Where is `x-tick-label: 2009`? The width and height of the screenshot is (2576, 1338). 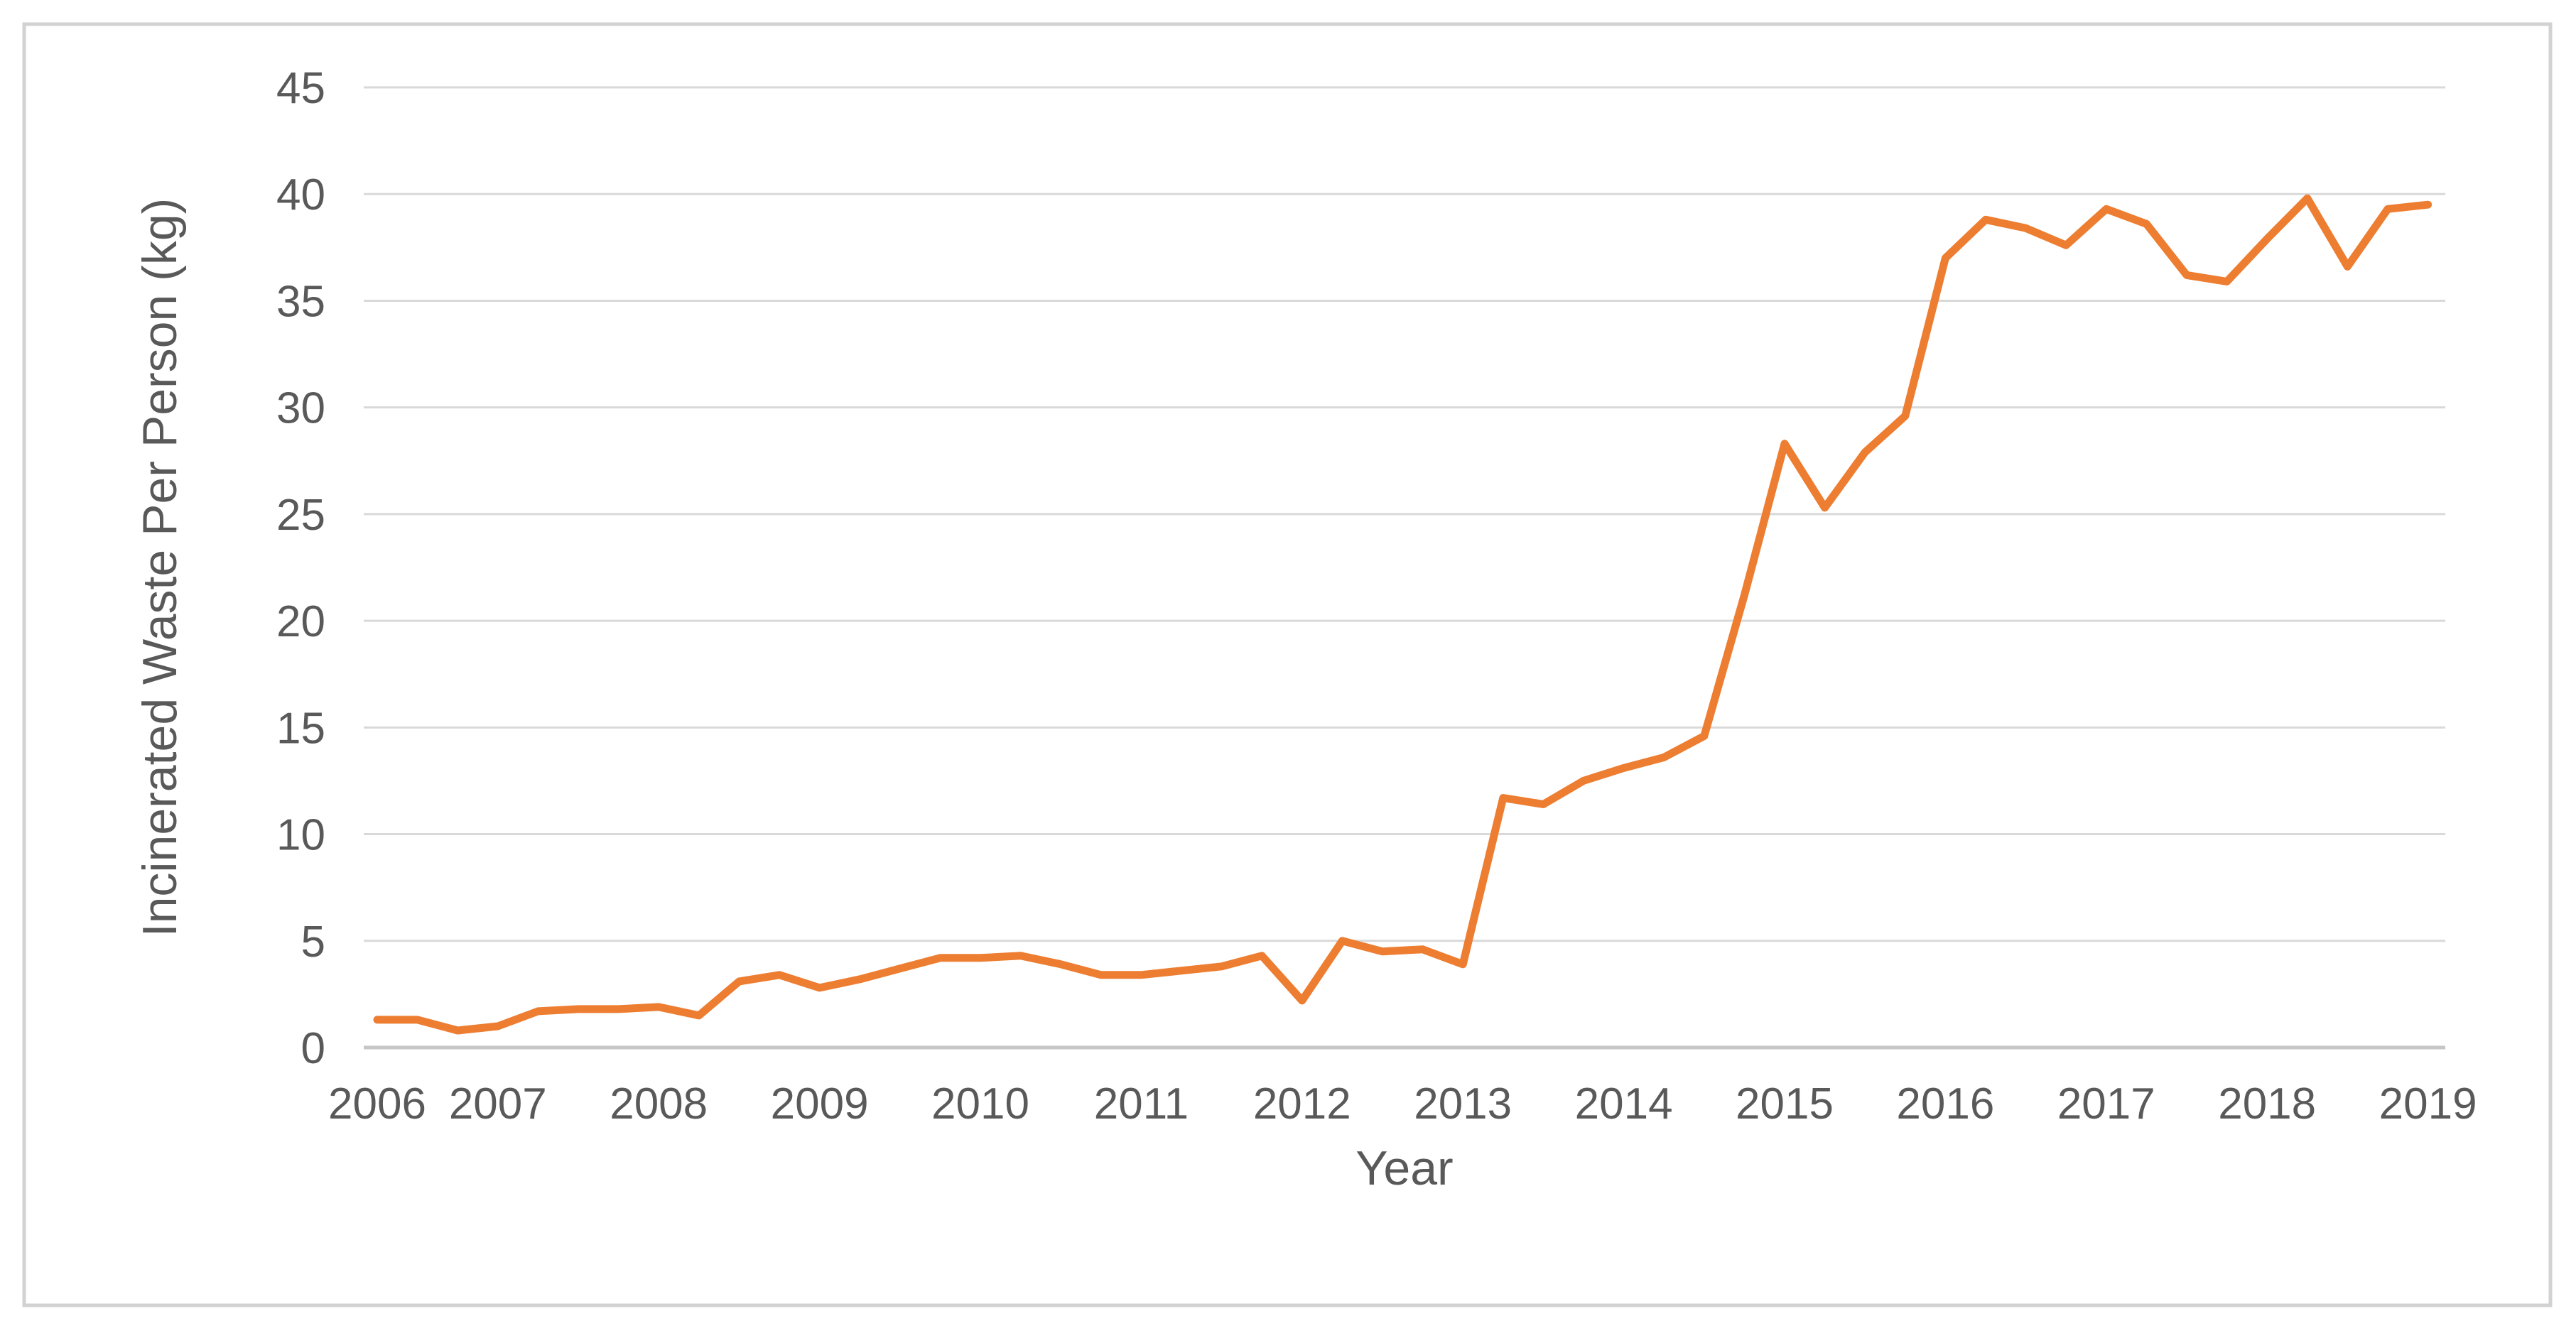
x-tick-label: 2009 is located at coordinates (820, 1103).